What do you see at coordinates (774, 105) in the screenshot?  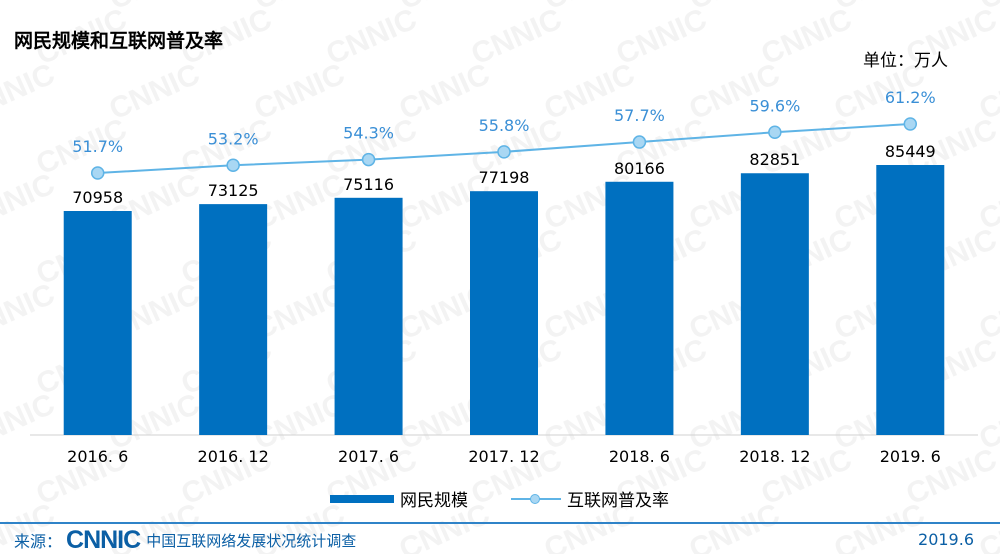 I see `percent-label-5: 59.6%` at bounding box center [774, 105].